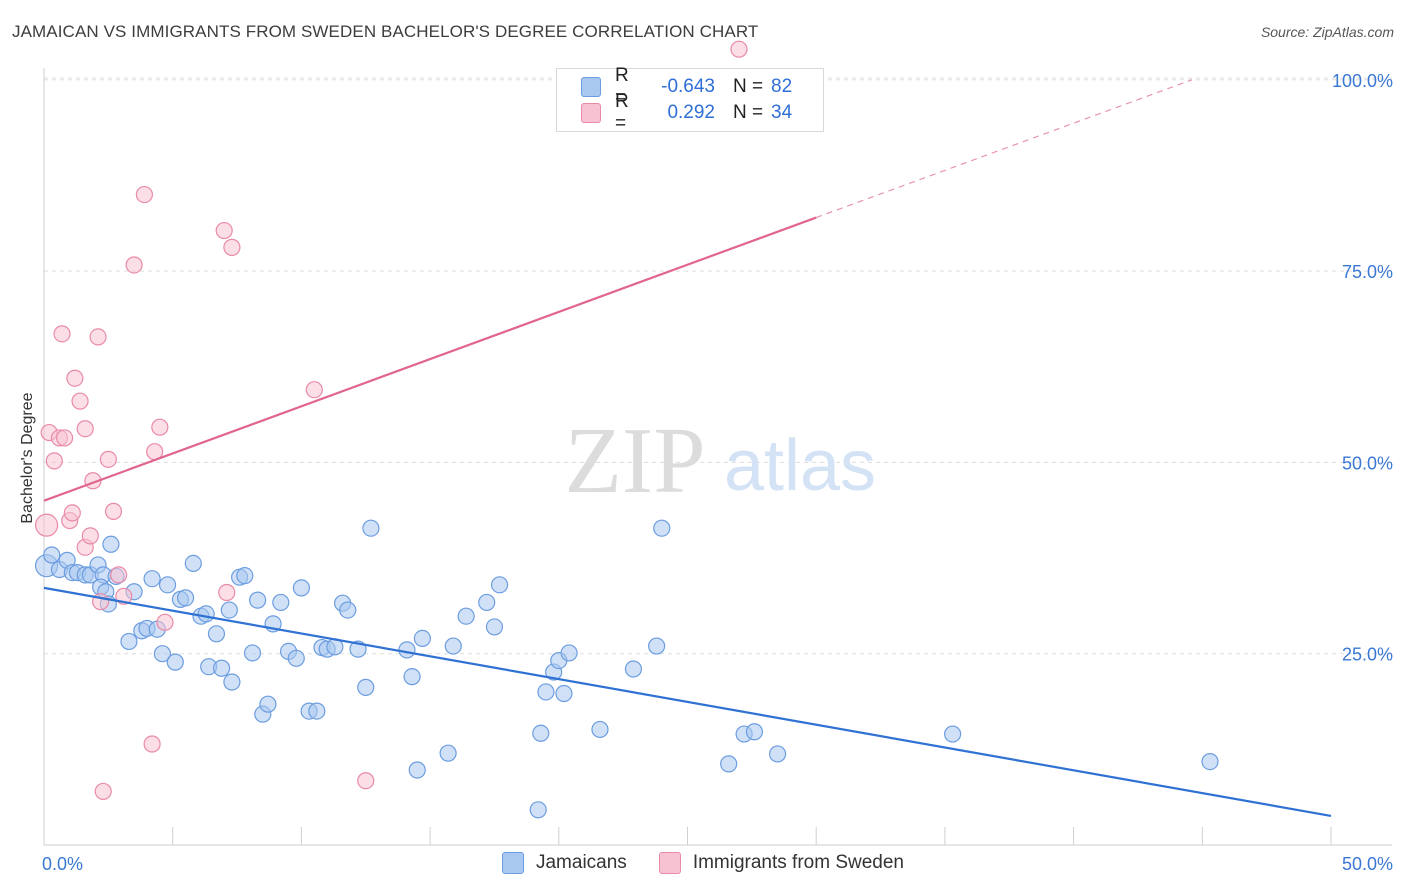  What do you see at coordinates (687, 112) in the screenshot?
I see `legend-row-sweden: R = 0.292 N = 34` at bounding box center [687, 112].